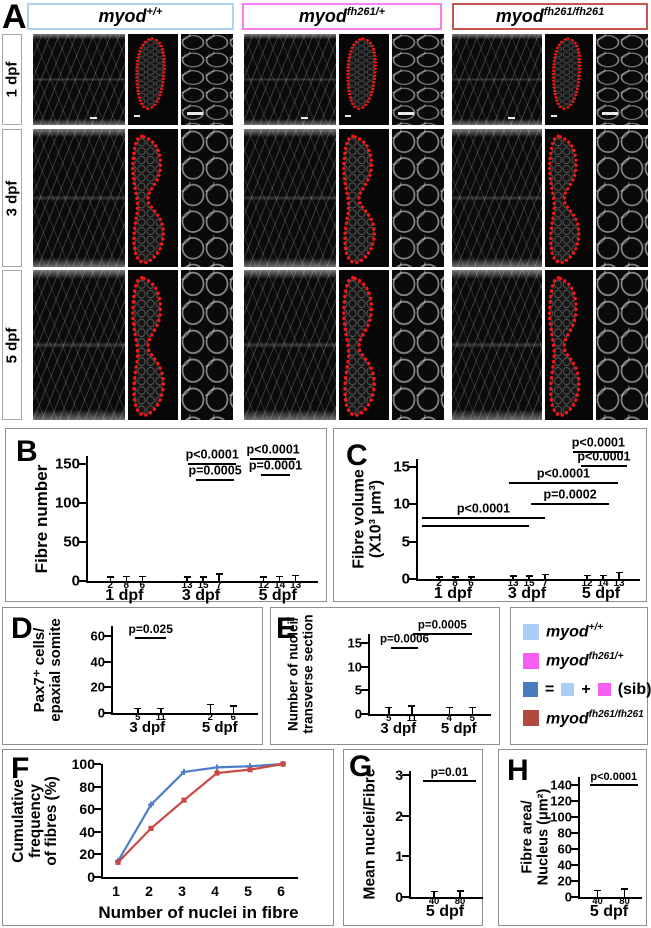  What do you see at coordinates (497, 198) in the screenshot?
I see `micrograph-lateral-r2-g3` at bounding box center [497, 198].